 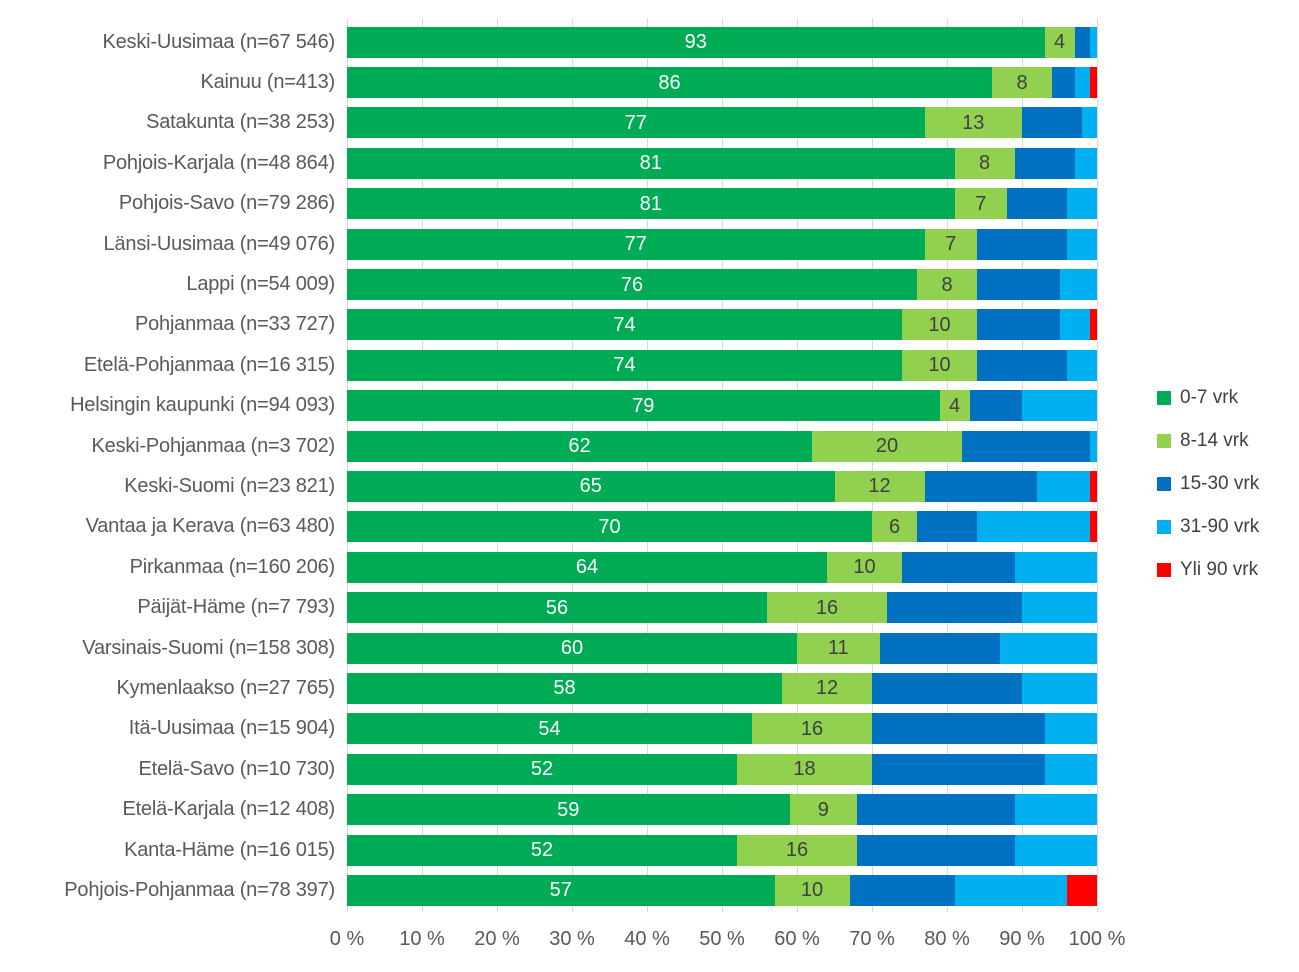 What do you see at coordinates (202, 405) in the screenshot?
I see `category-label: Helsingin kaupunki (n=94 093)` at bounding box center [202, 405].